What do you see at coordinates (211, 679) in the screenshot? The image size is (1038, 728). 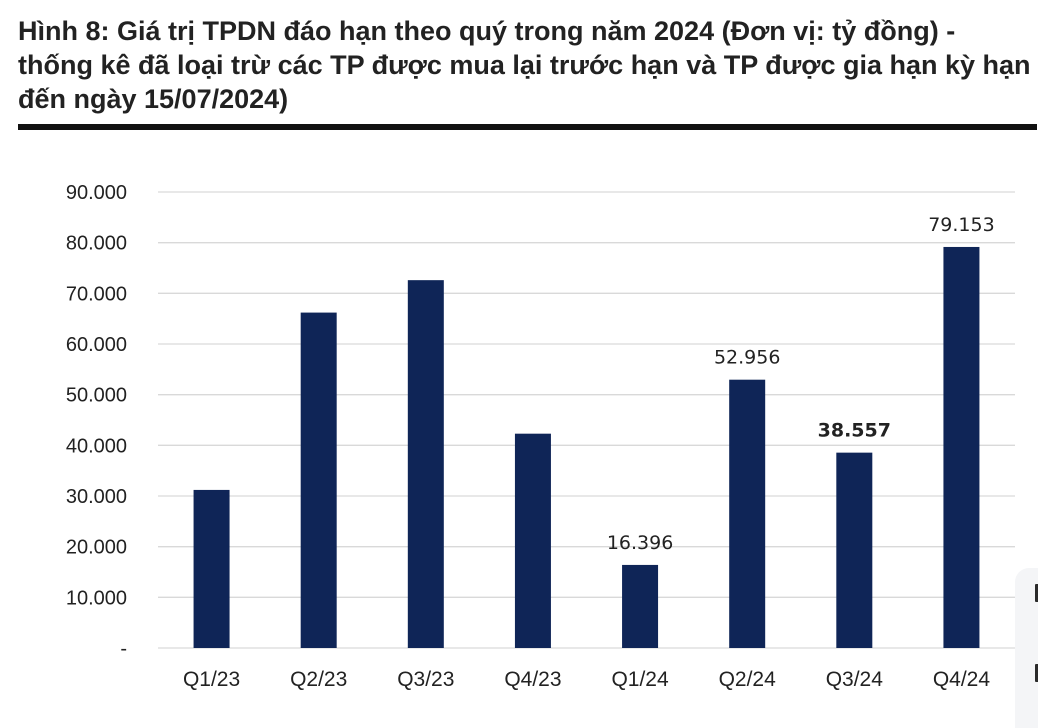 I see `x-category-label: Q1/23` at bounding box center [211, 679].